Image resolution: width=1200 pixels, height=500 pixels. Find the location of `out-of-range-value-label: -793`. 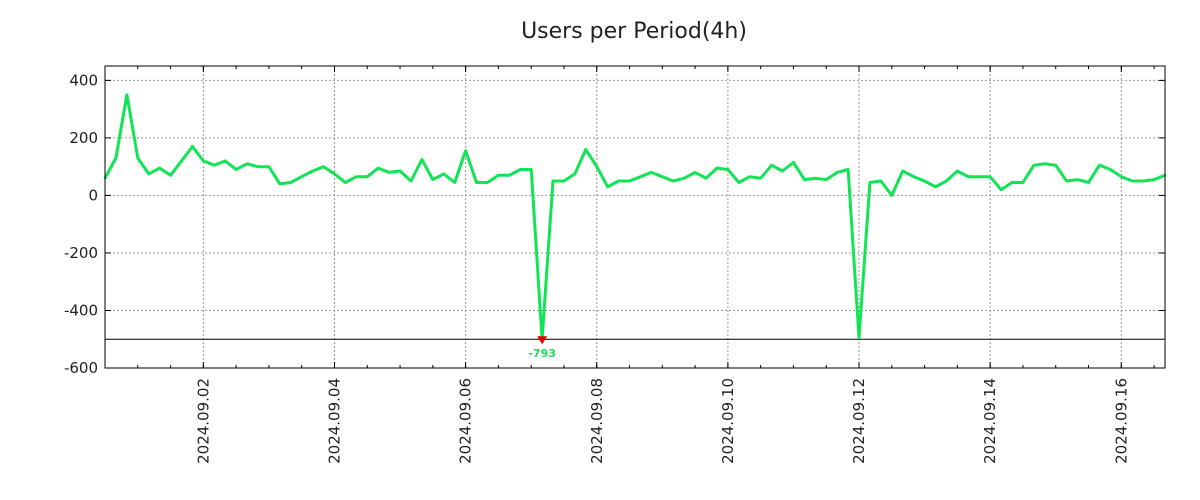

out-of-range-value-label: -793 is located at coordinates (542, 353).